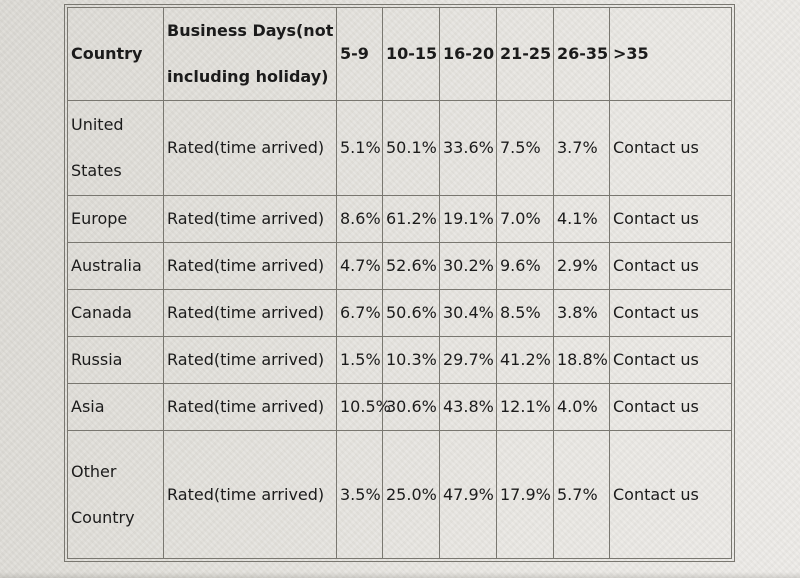 Image resolution: width=800 pixels, height=578 pixels. What do you see at coordinates (581, 266) in the screenshot?
I see `pct-cell-26-35: 2.9%` at bounding box center [581, 266].